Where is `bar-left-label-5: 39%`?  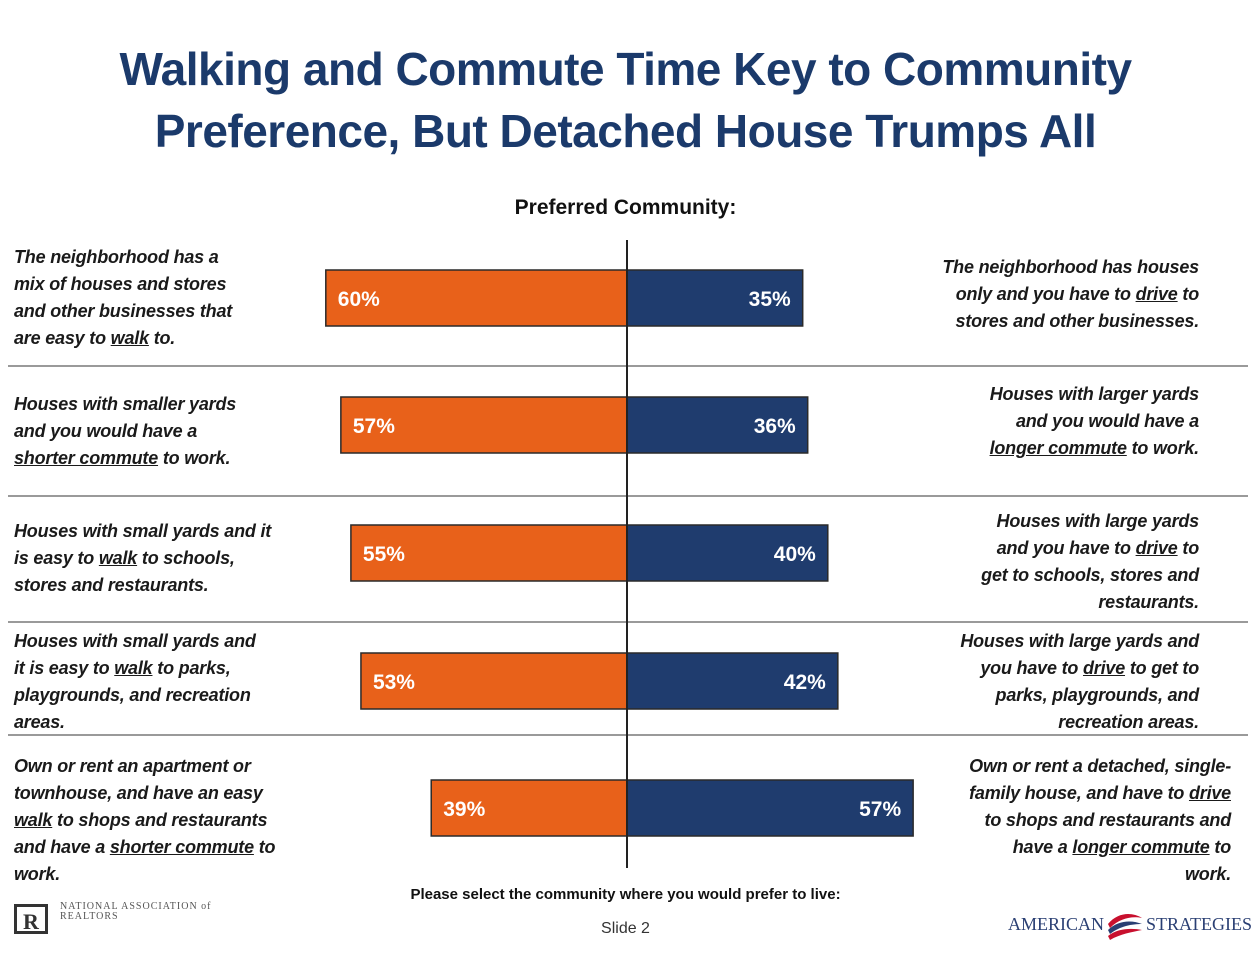
bar-left-label-5: 39% is located at coordinates (464, 809).